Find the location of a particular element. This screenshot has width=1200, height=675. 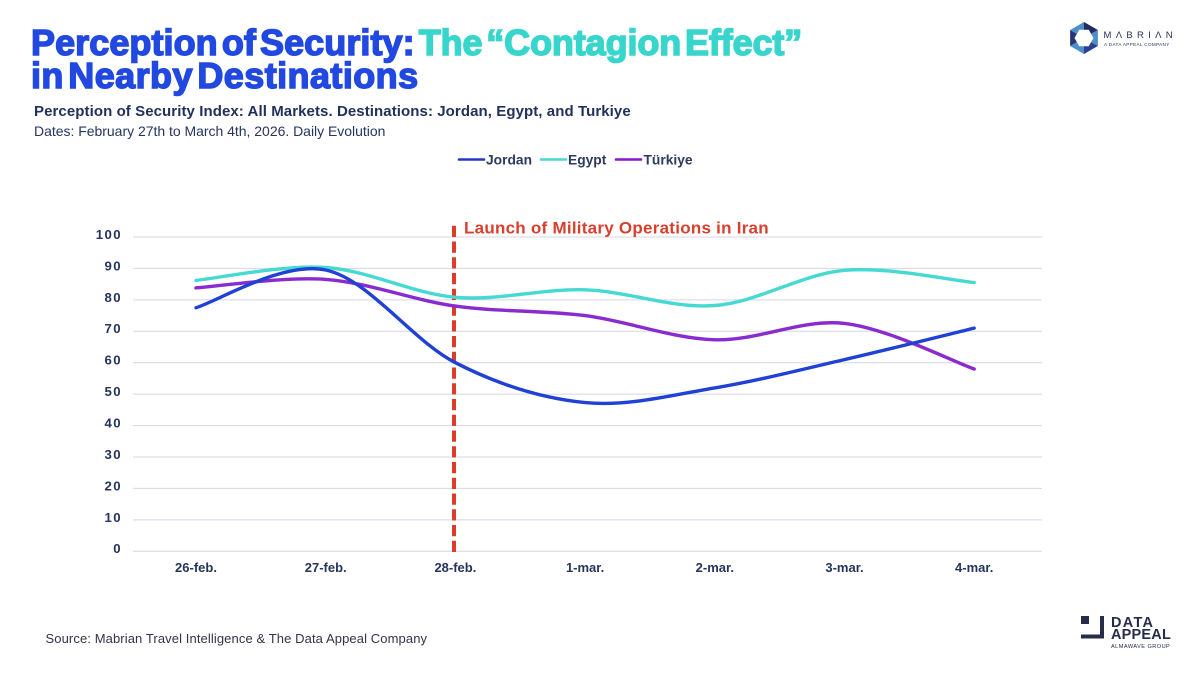

svg-text: 80 is located at coordinates (113, 297).